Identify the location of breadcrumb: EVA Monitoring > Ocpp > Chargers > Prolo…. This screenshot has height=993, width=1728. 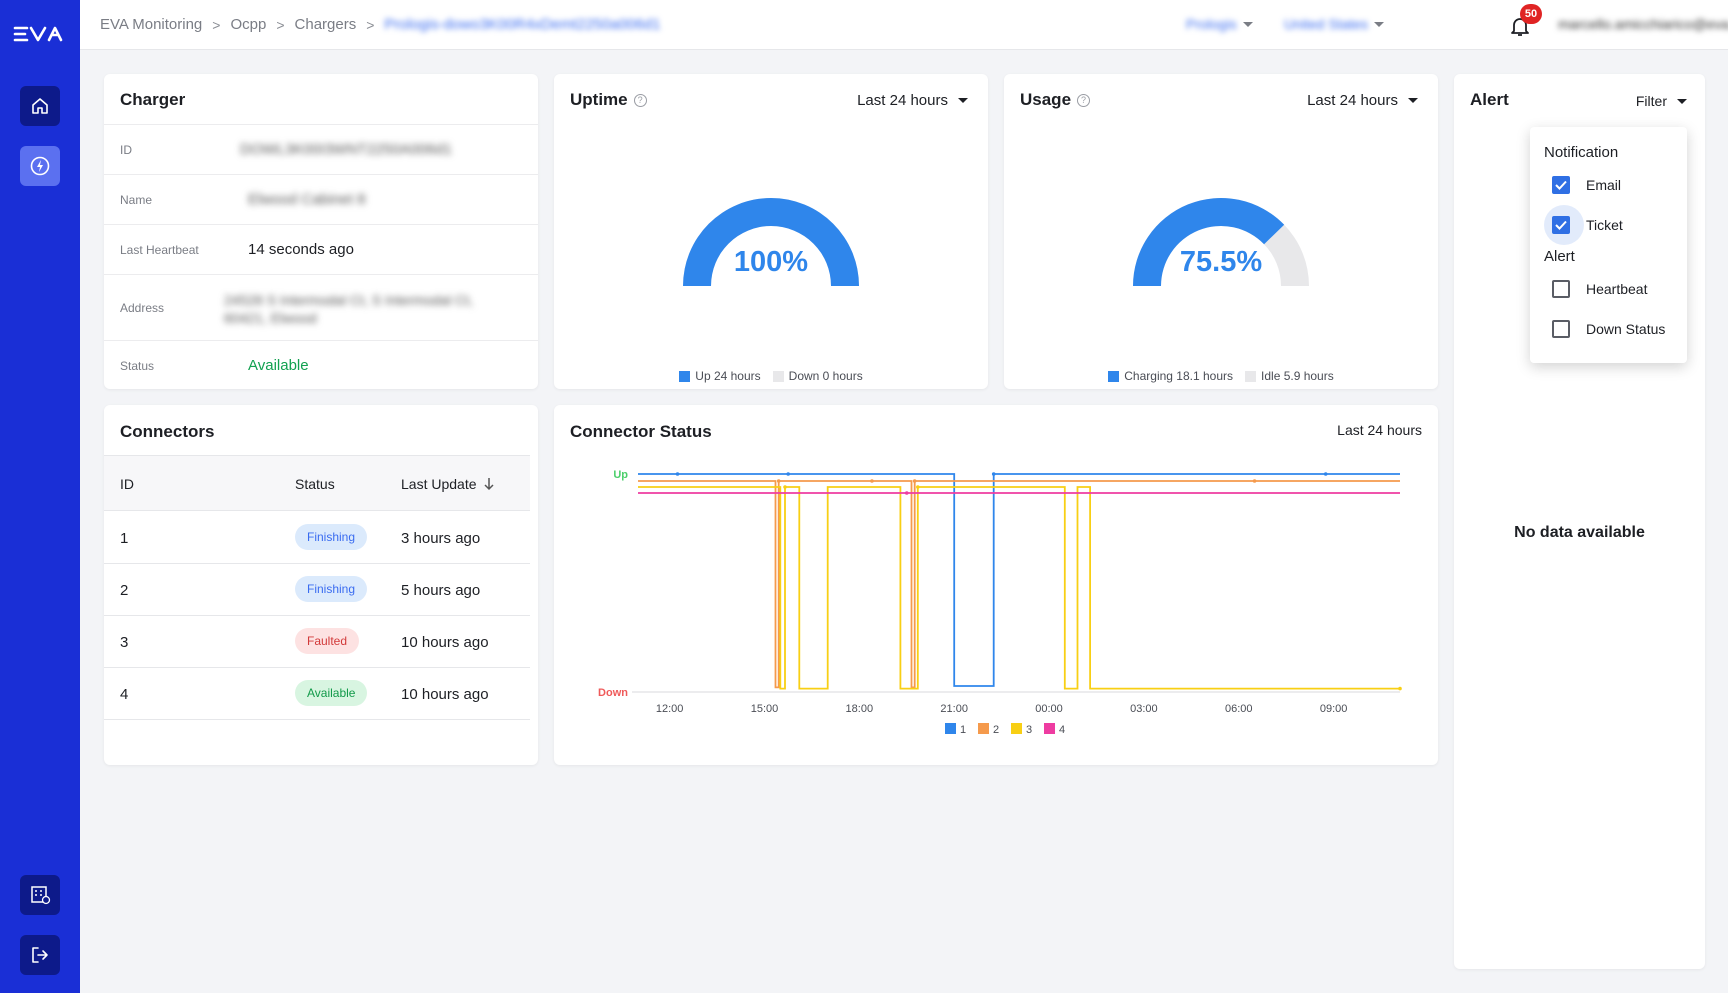
(380, 24).